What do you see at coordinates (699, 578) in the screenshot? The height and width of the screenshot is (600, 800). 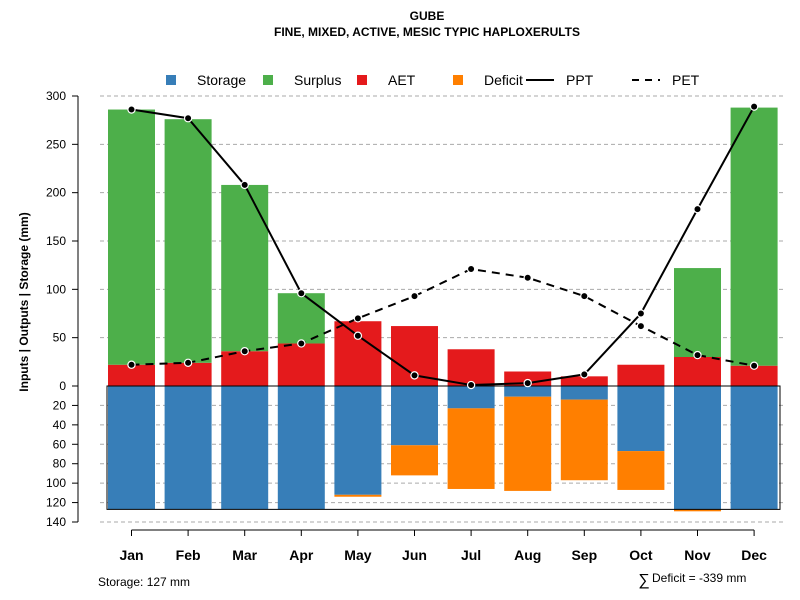 I see `deficit-annotation: Deficit = -339 mm` at bounding box center [699, 578].